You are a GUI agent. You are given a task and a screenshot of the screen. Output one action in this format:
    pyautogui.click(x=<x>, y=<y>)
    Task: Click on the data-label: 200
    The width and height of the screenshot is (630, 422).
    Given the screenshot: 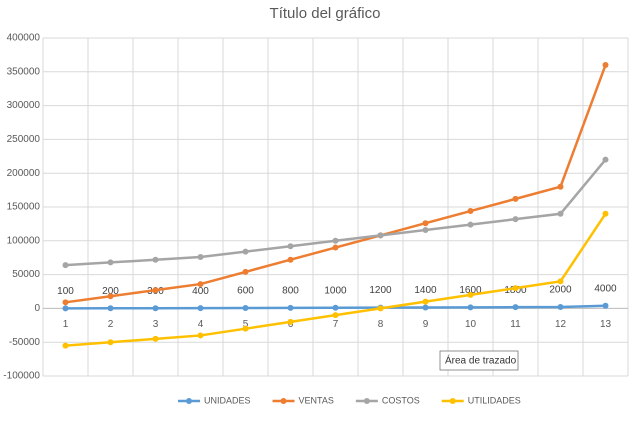 What is the action you would take?
    pyautogui.click(x=110, y=291)
    